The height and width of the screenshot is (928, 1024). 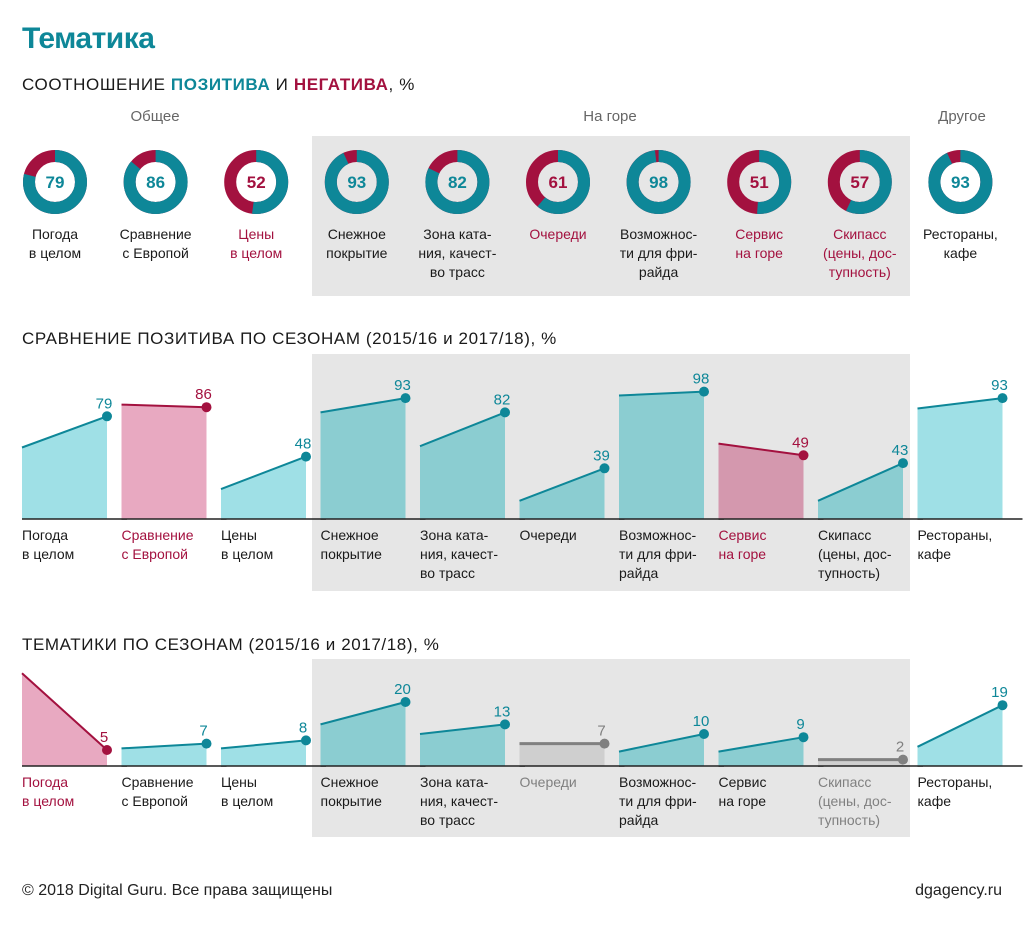 I want to click on section-title-prefix: СООТНОШЕНИЕ, so click(x=96, y=84).